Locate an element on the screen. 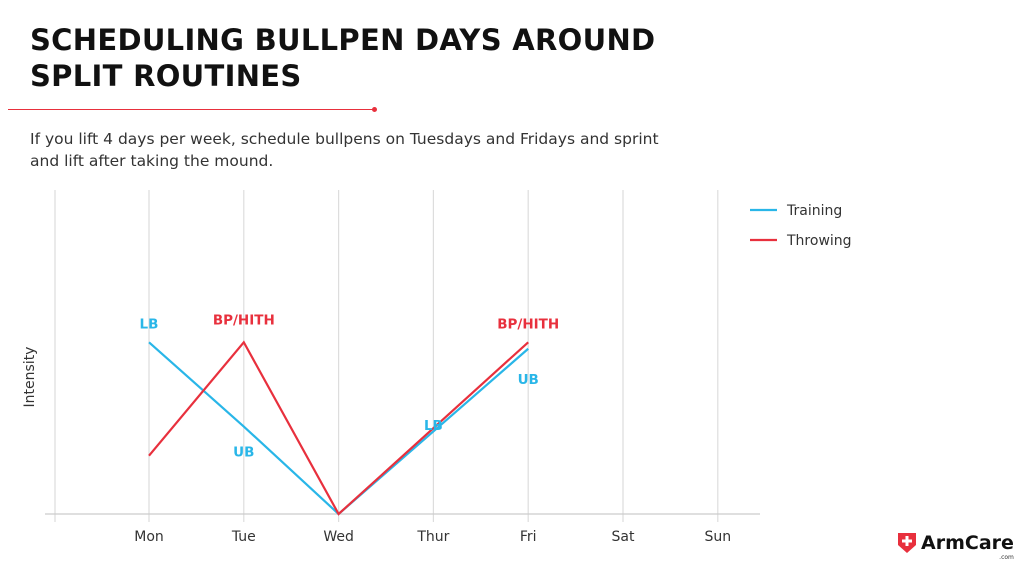  armcare-logo: ArmCare .com is located at coordinates (955, 546).